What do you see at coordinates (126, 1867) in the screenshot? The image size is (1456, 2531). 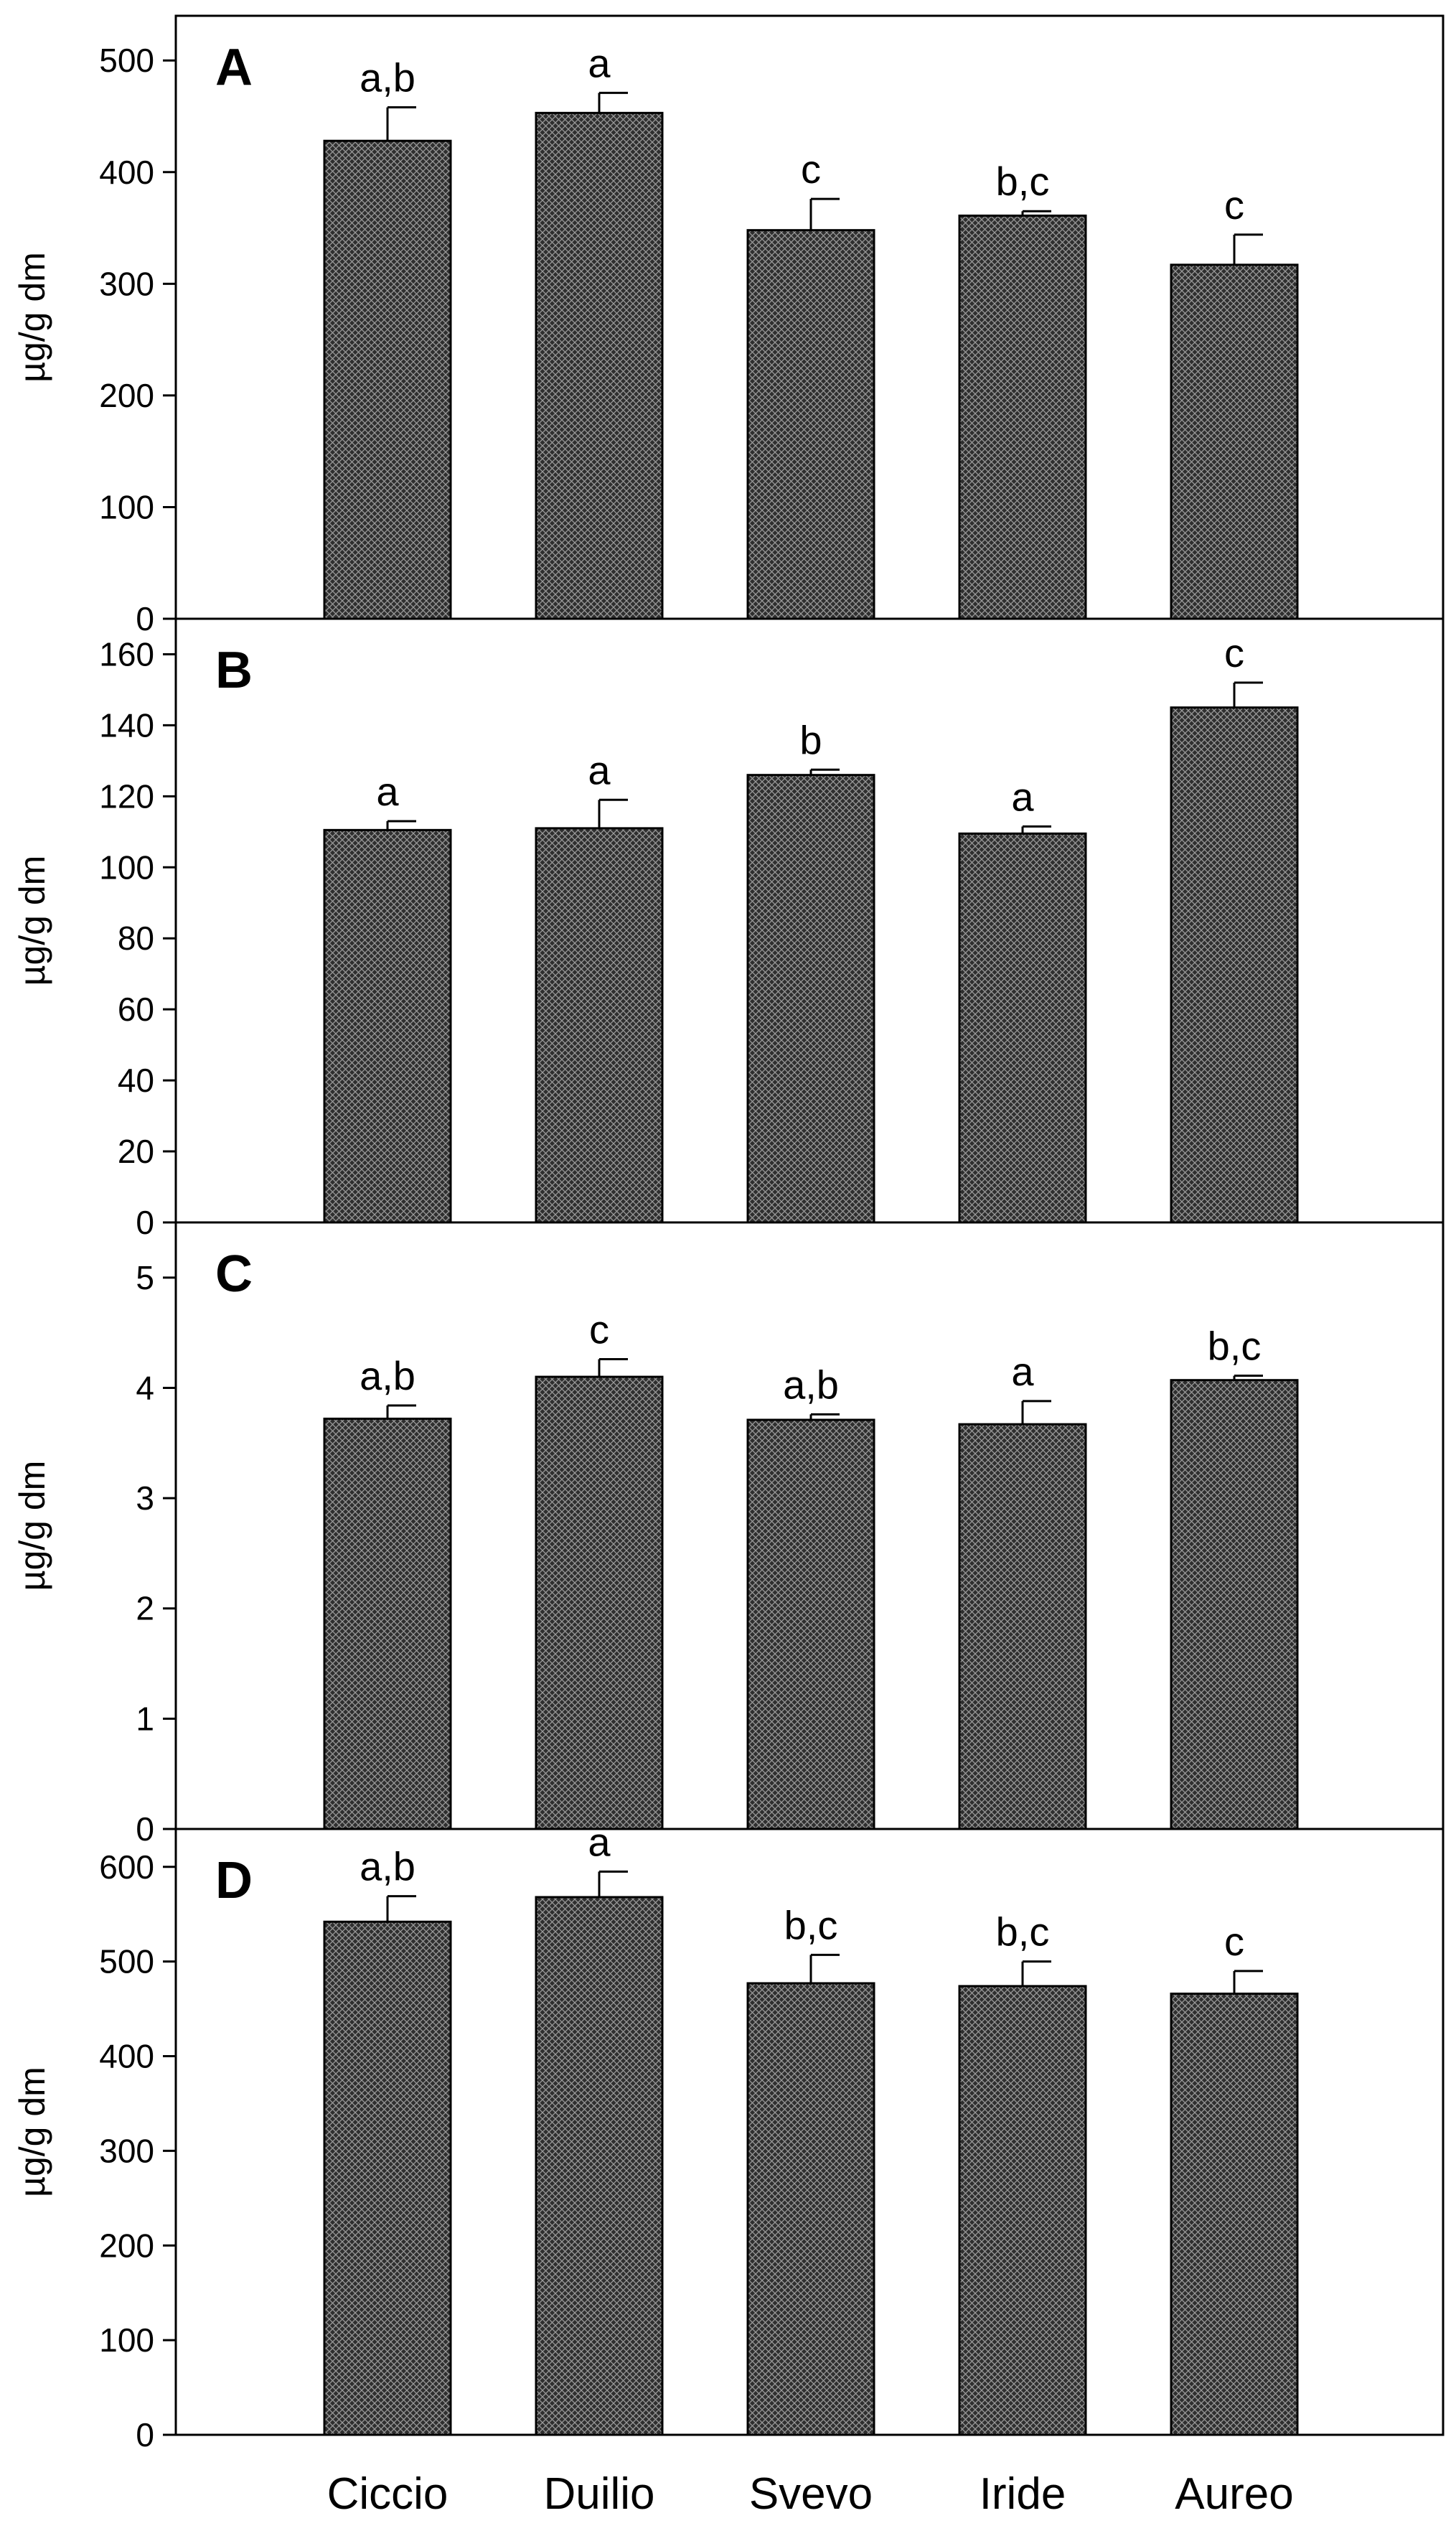 I see `y-tick-label: 600` at bounding box center [126, 1867].